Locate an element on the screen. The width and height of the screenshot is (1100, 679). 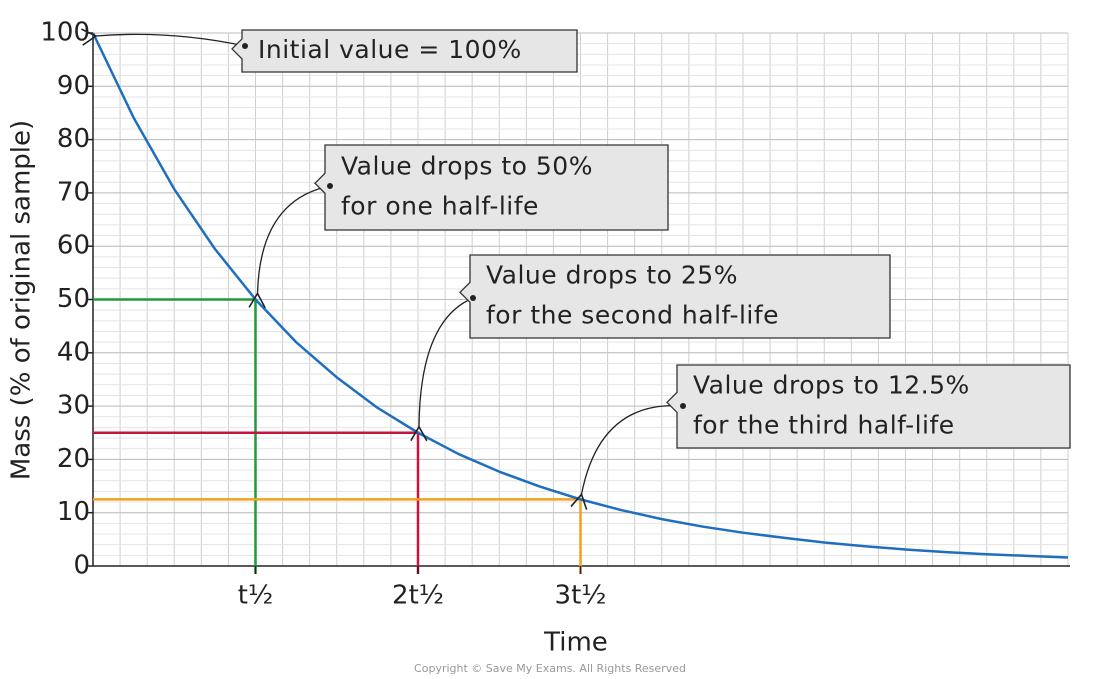
annotation-text: for one half-life is located at coordinates (440, 206).